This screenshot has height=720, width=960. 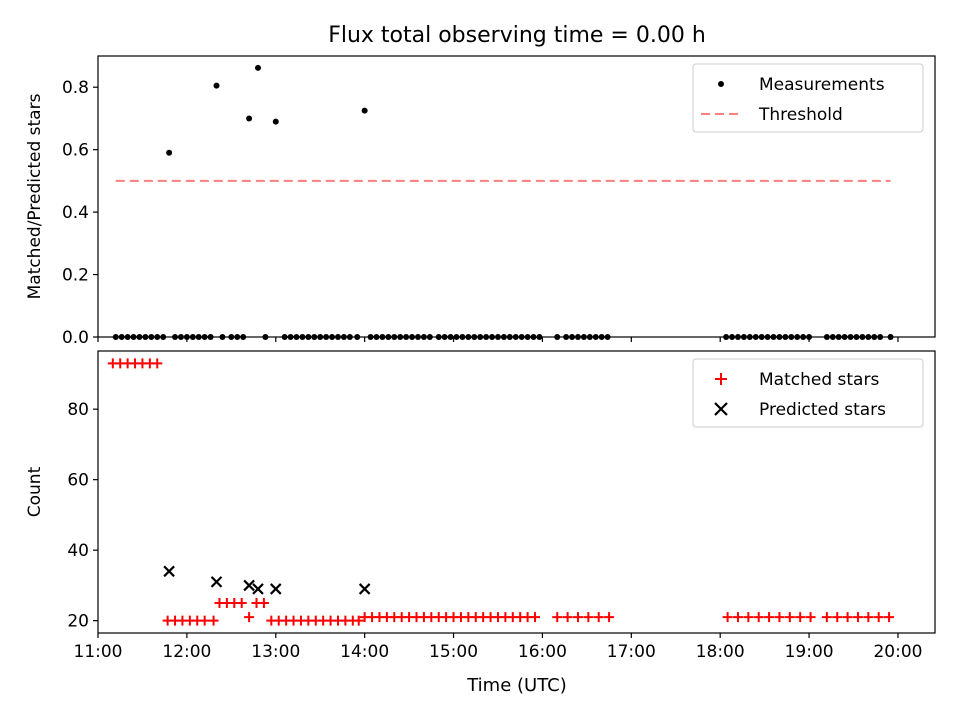 I want to click on y-tick-label: 60, so click(x=78, y=481).